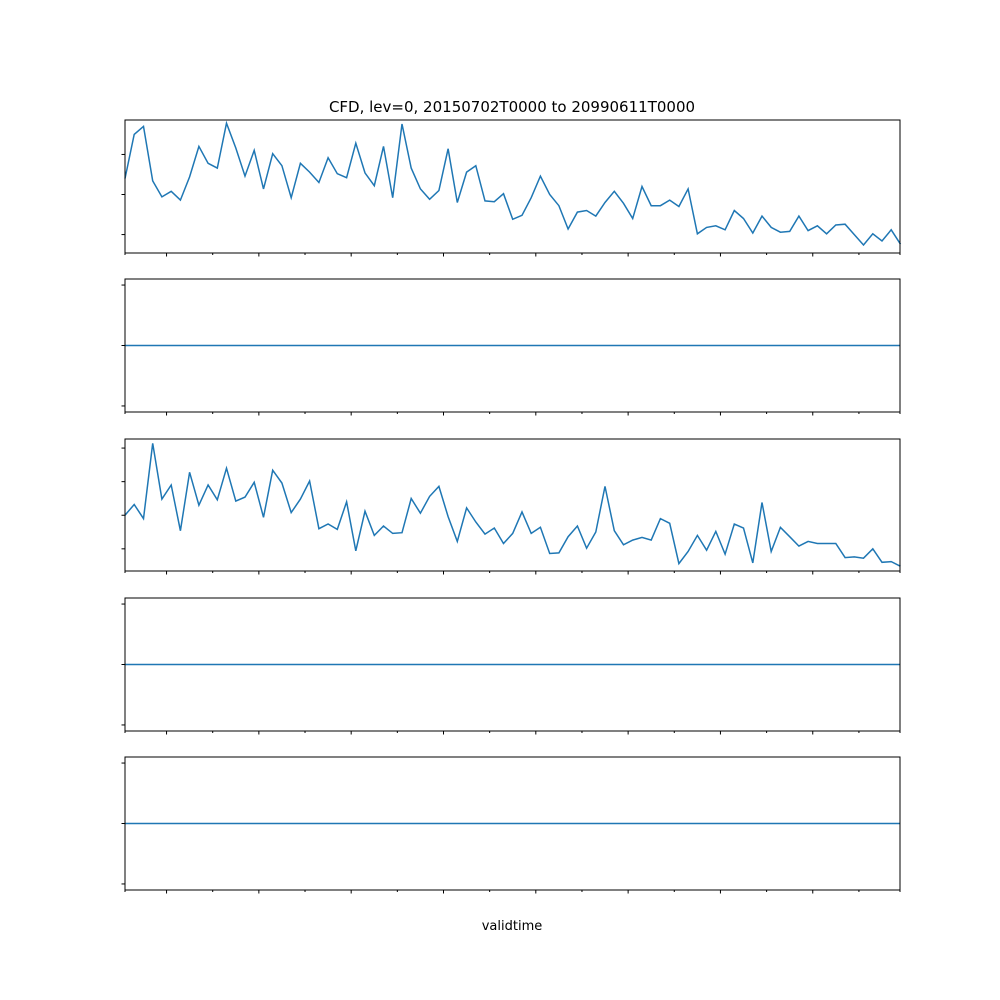  I want to click on panel-numnan, so click(511, 825).